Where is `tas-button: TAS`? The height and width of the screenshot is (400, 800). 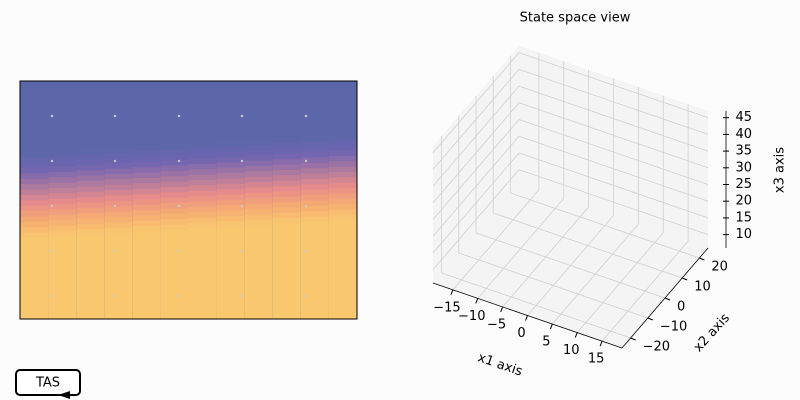 tas-button: TAS is located at coordinates (48, 384).